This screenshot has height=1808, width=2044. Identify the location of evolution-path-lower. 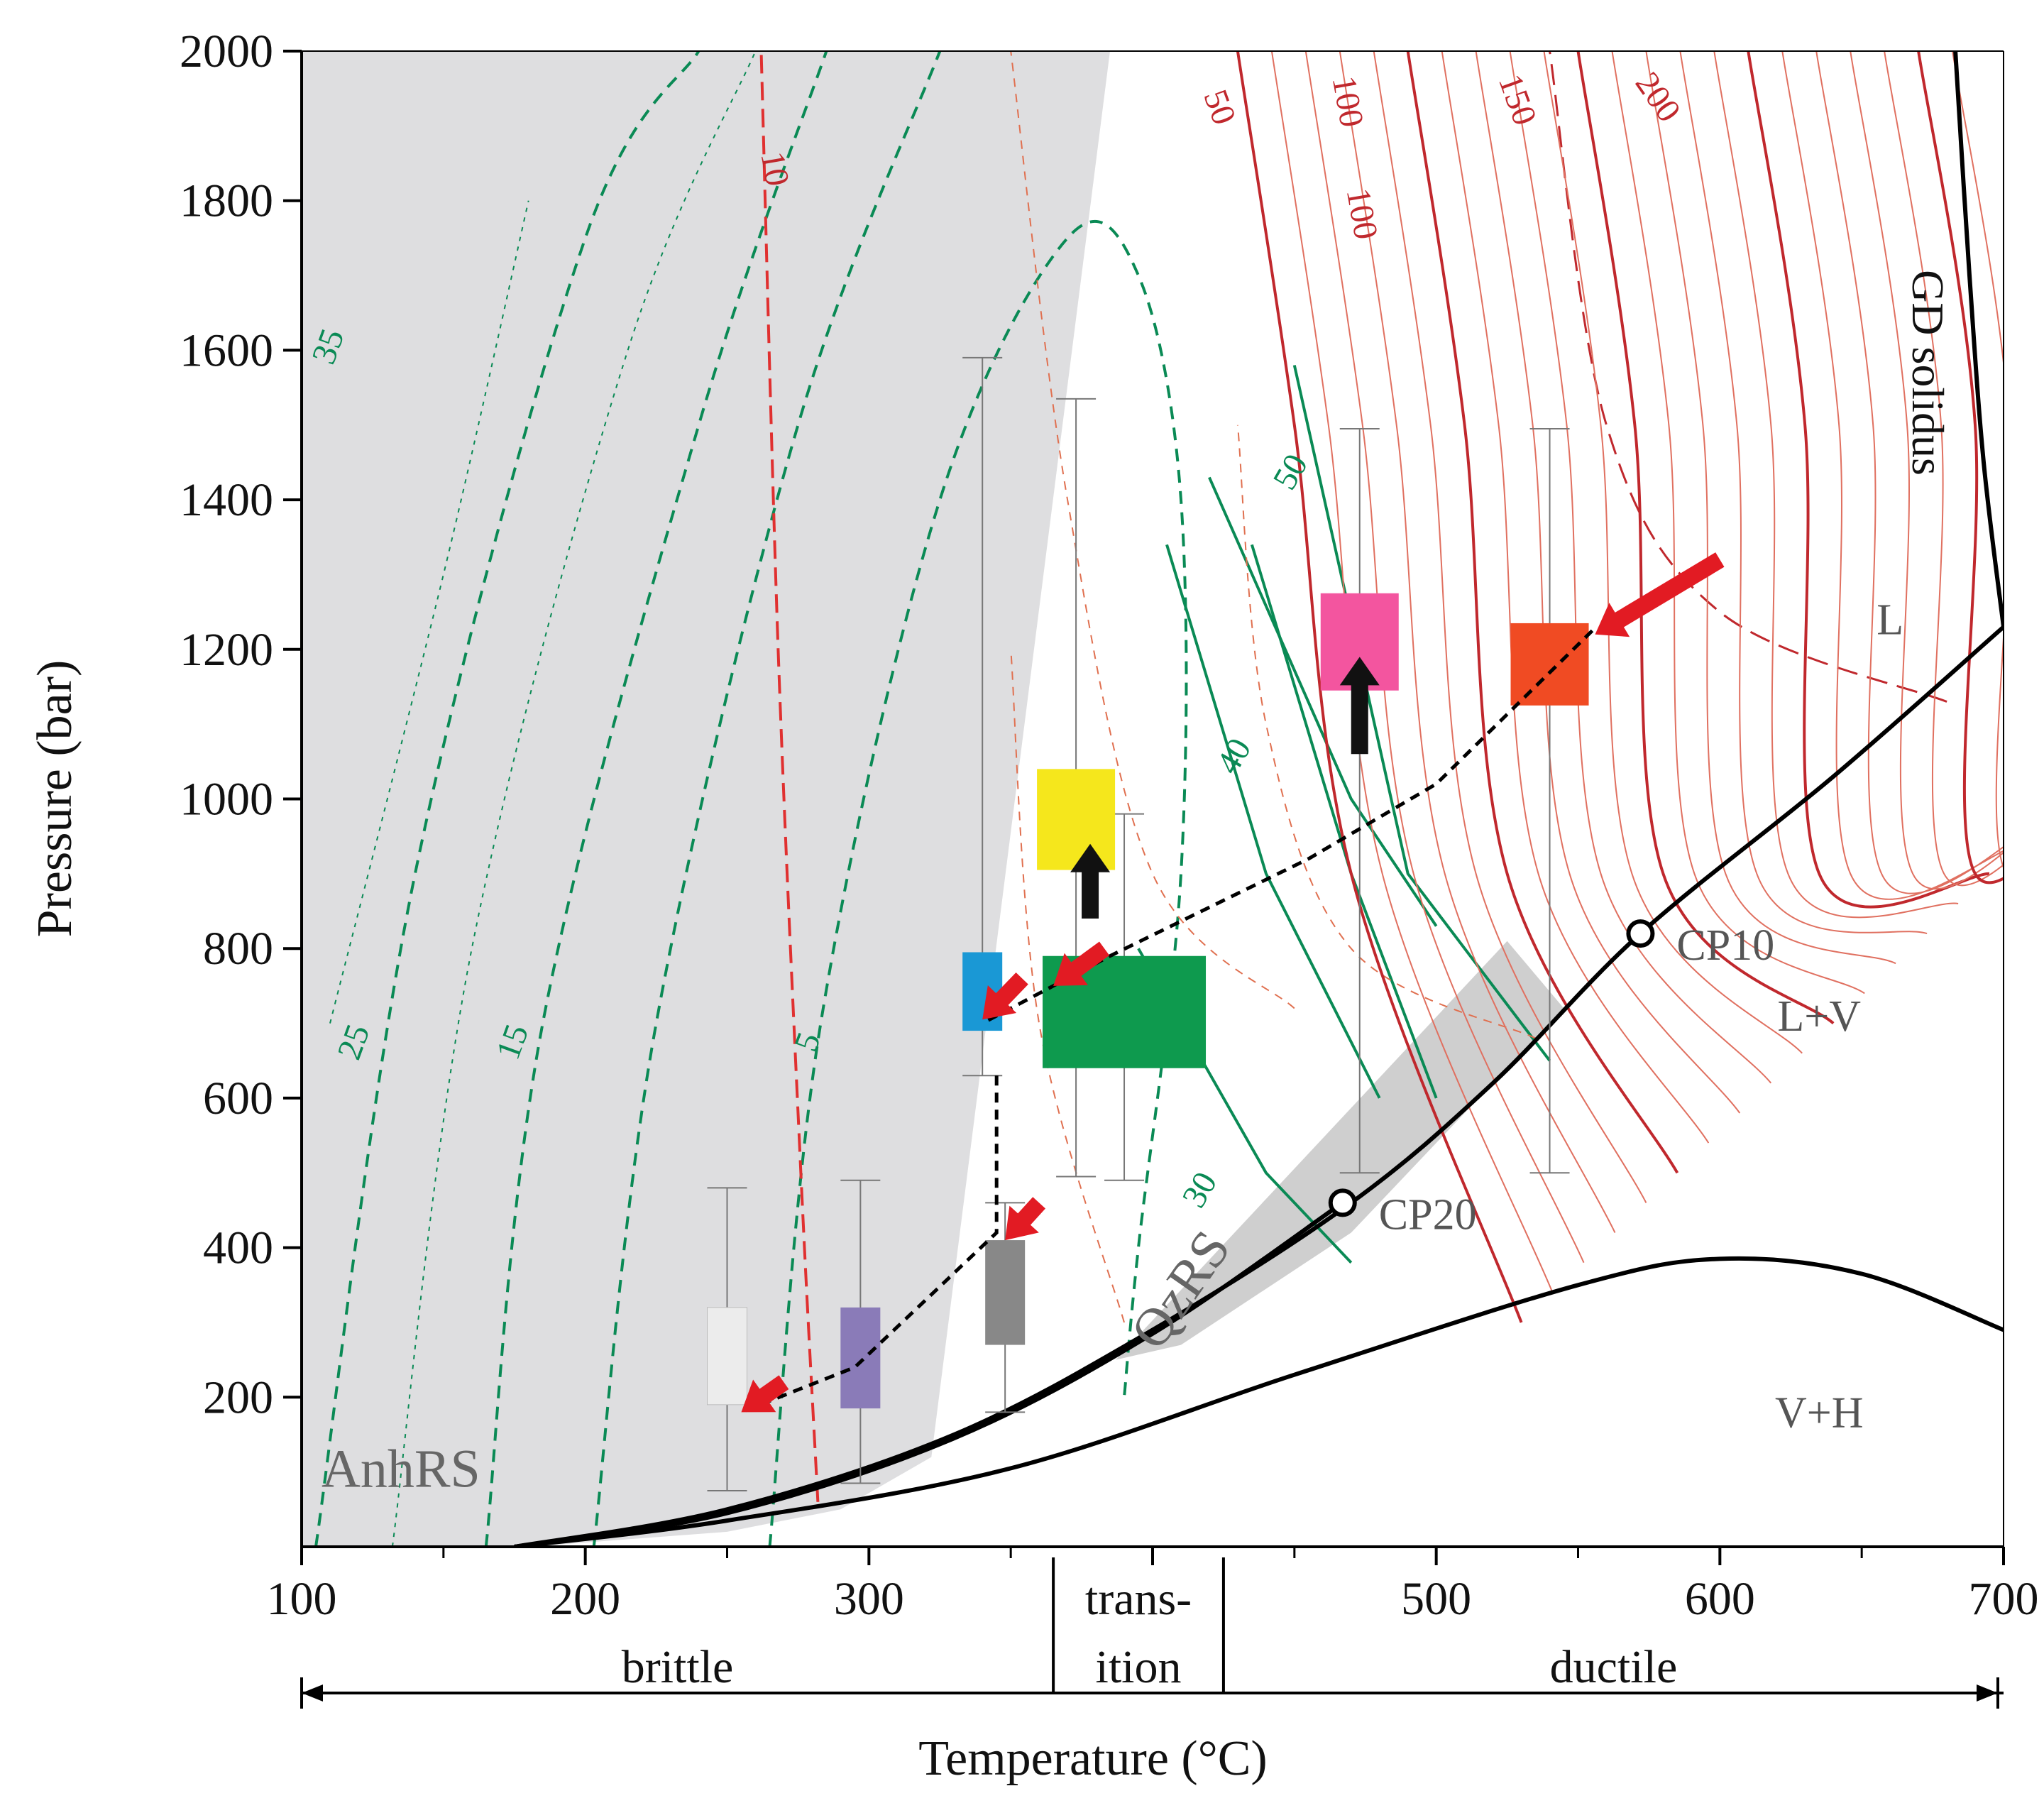
(869, 1244).